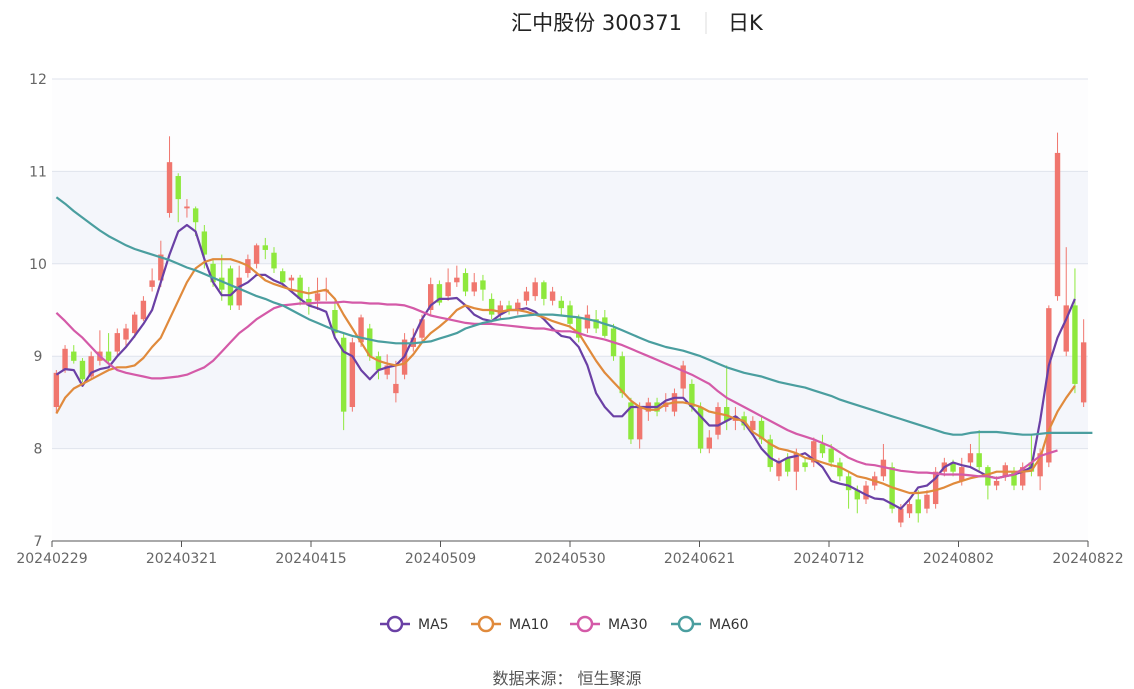  I want to click on x-tick-label: 20240415, so click(310, 559).